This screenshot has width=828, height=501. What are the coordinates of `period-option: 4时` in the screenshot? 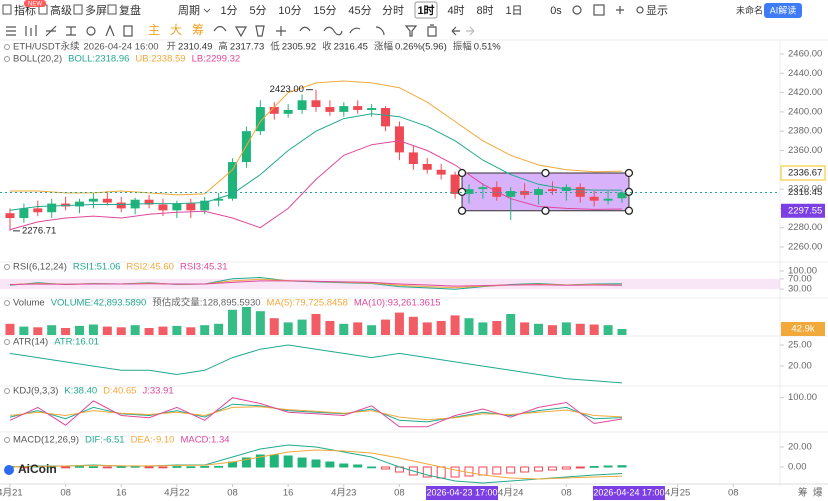 It's located at (455, 10).